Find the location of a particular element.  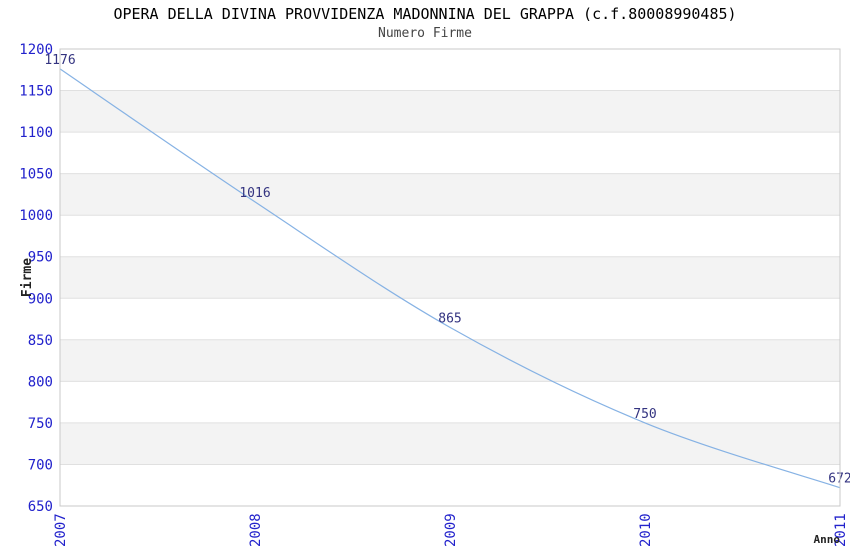

x-tick-label: 2009 is located at coordinates (451, 530).